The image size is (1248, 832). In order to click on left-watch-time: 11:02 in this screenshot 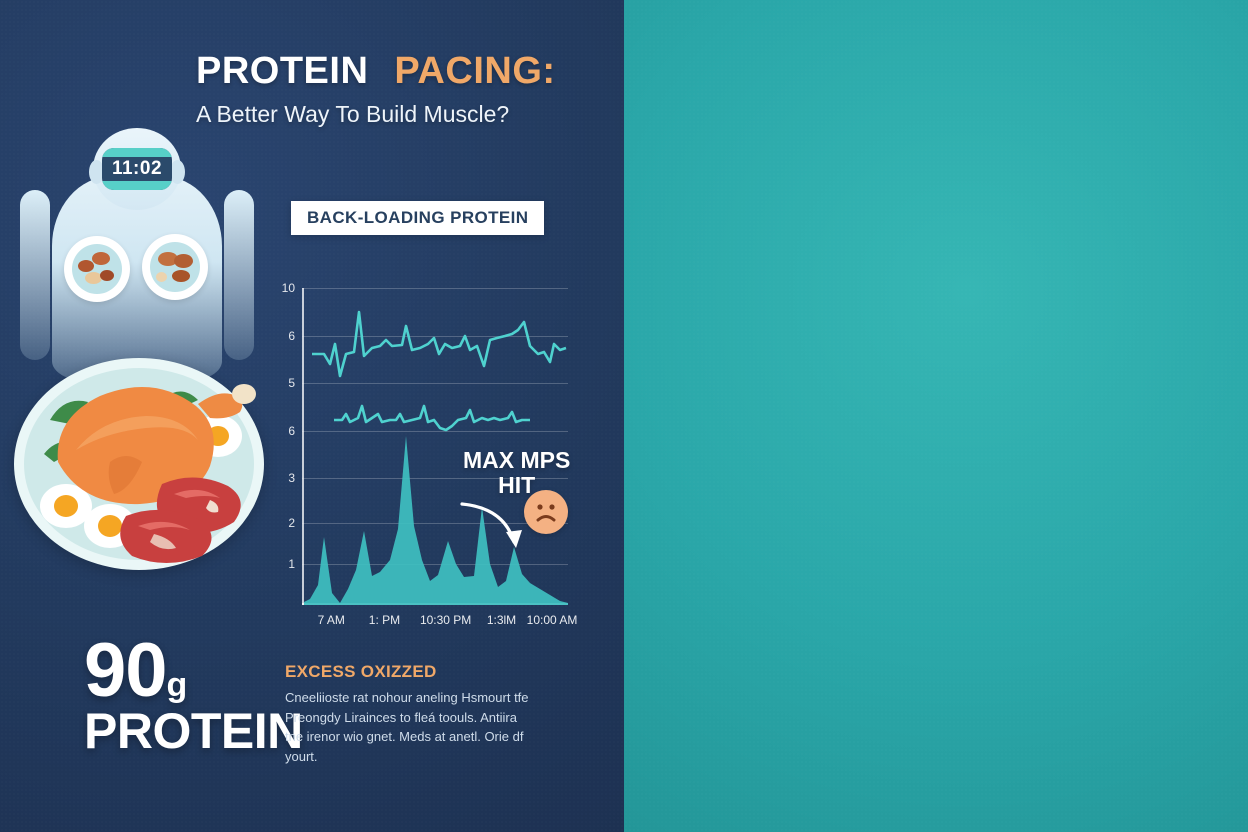, I will do `click(137, 168)`.